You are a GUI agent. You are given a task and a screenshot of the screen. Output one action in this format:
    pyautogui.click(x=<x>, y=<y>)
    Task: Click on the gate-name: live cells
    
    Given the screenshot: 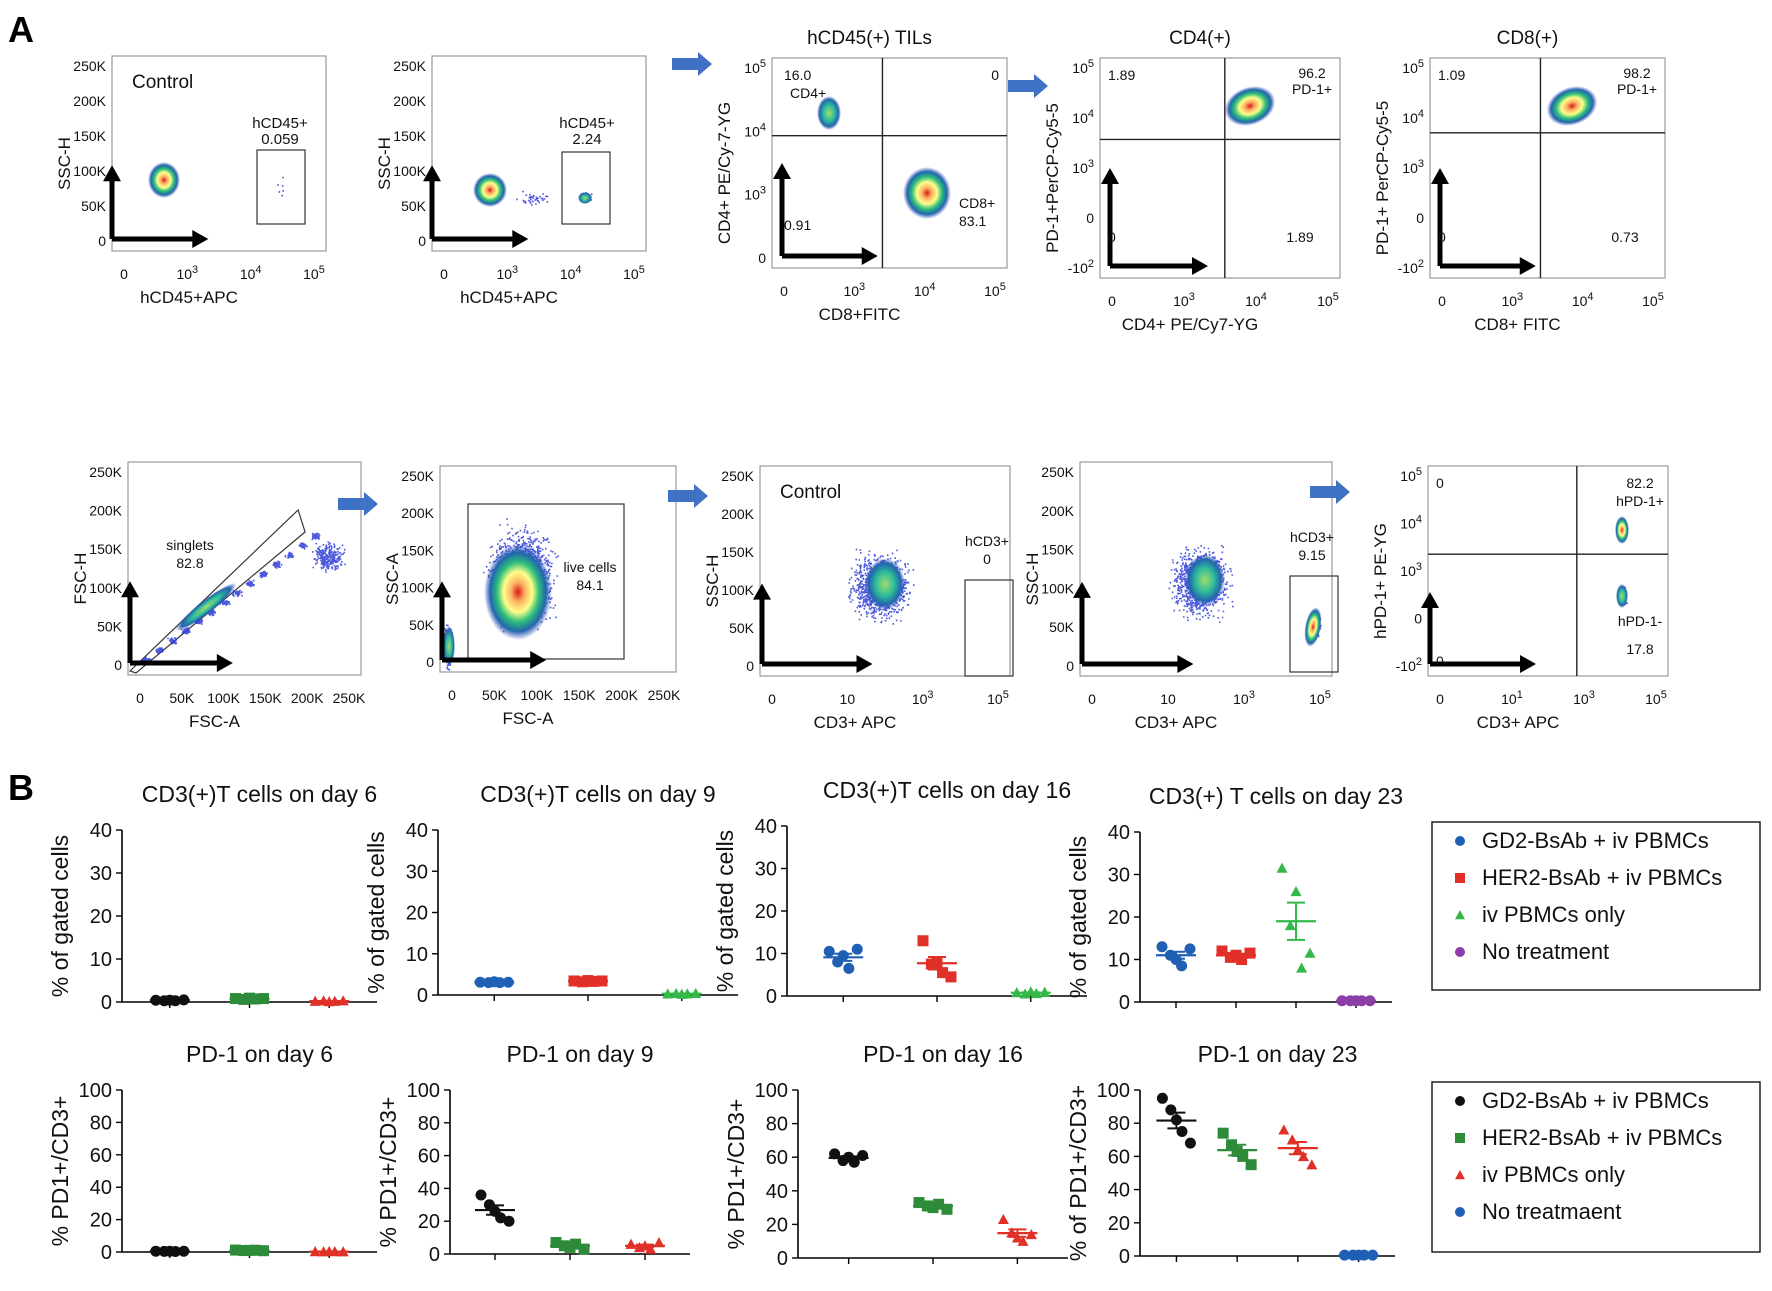 What is the action you would take?
    pyautogui.click(x=590, y=567)
    